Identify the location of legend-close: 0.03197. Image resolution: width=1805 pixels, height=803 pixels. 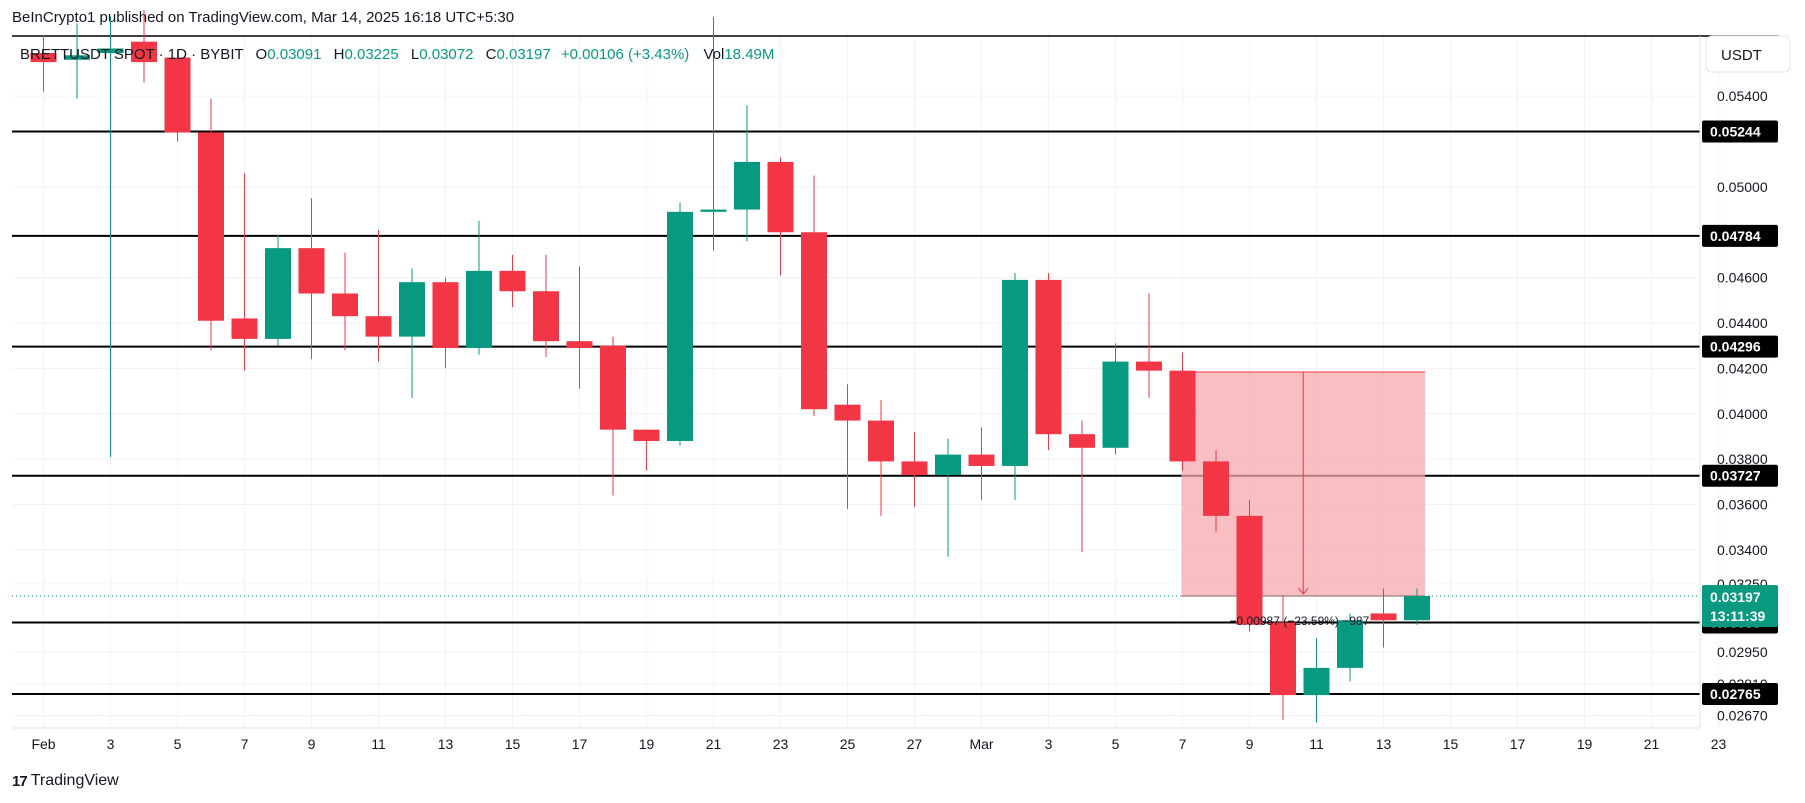
(523, 54).